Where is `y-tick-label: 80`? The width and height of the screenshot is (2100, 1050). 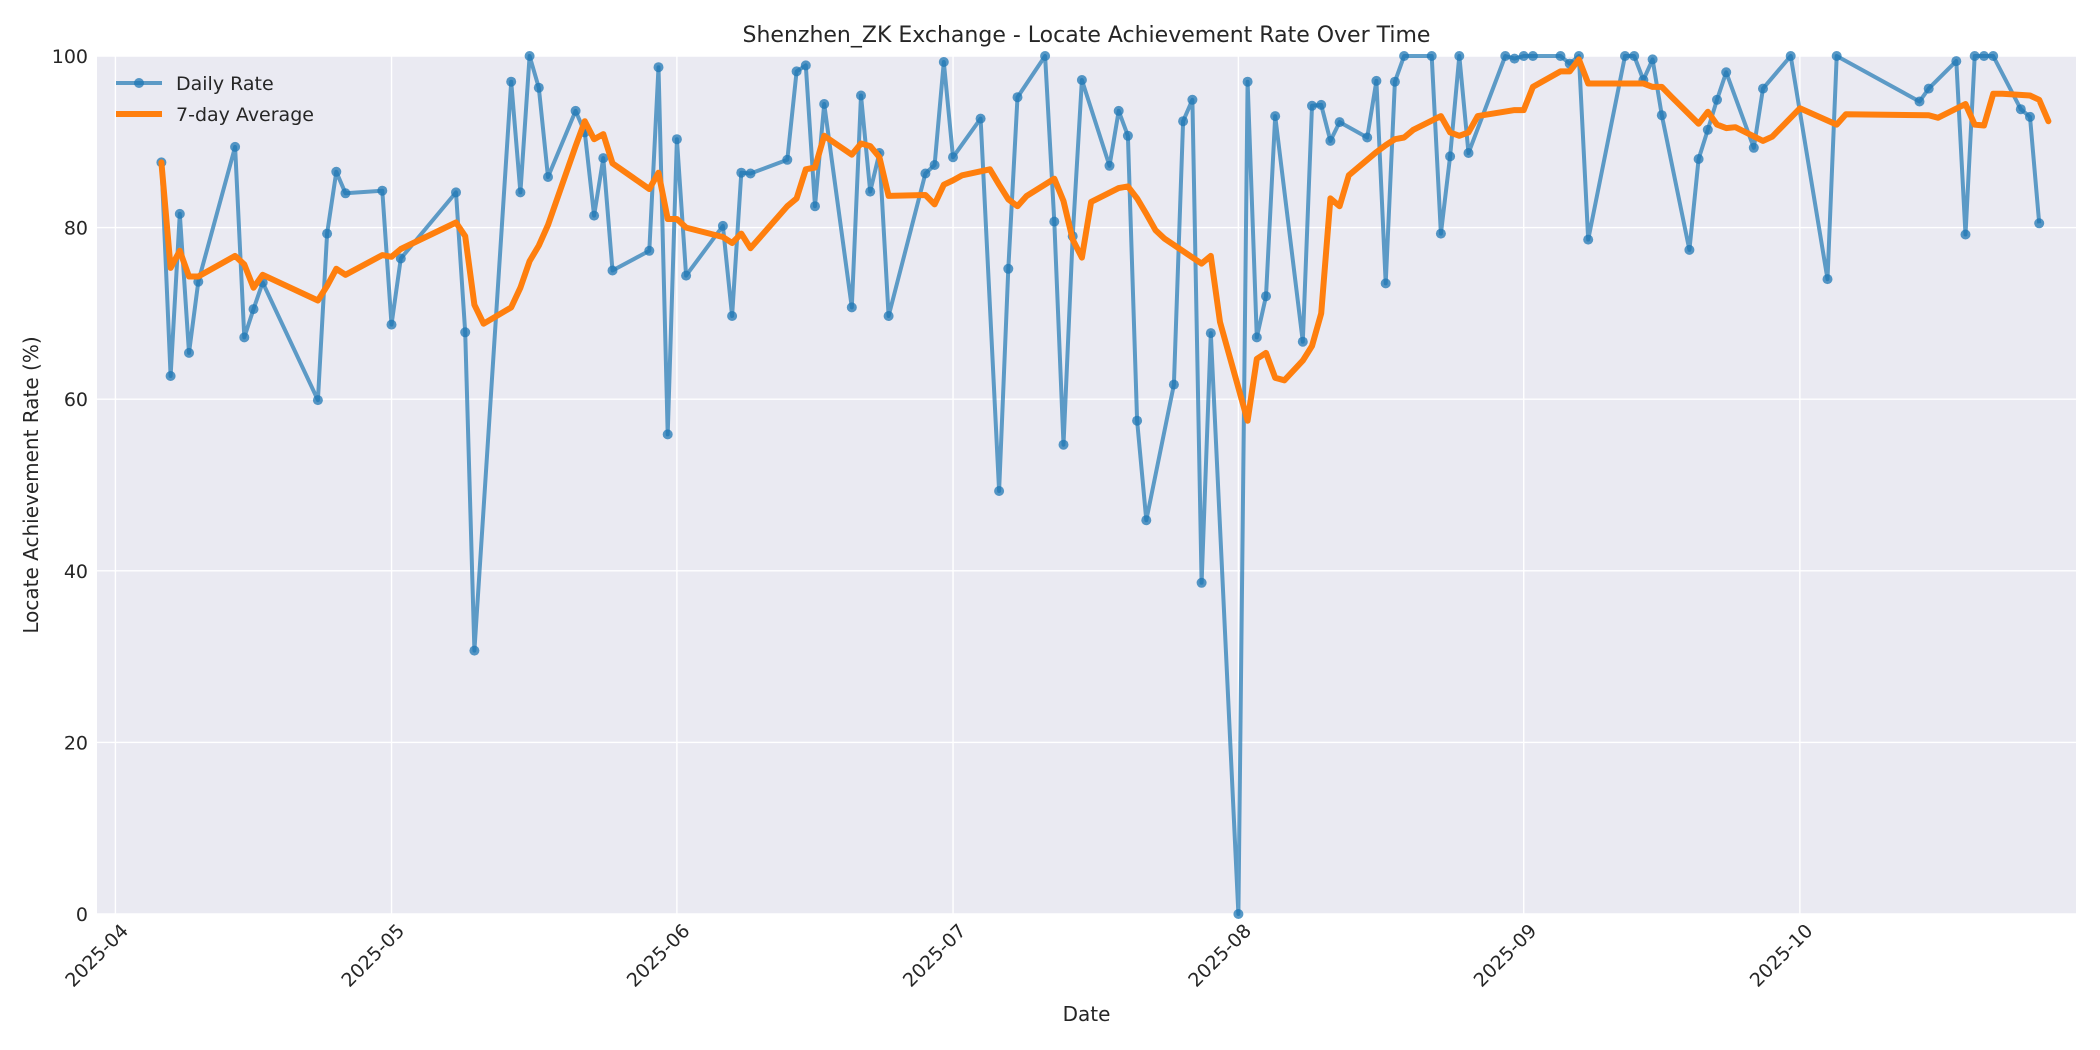
y-tick-label: 80 is located at coordinates (76, 229).